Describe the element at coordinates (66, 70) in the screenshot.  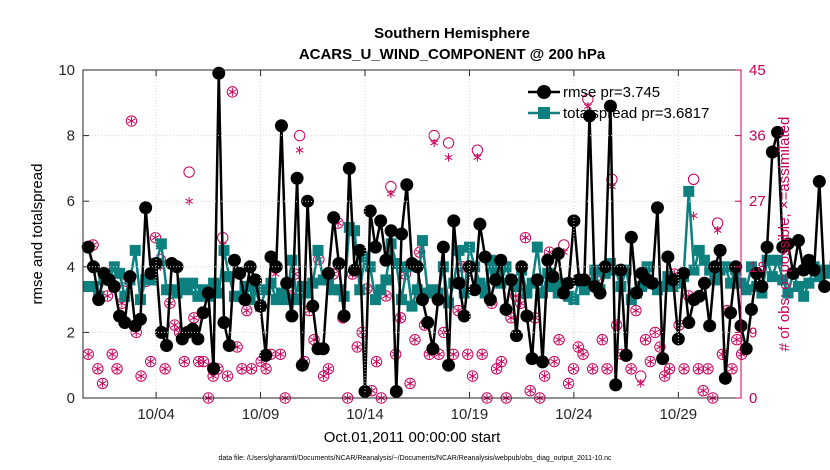
I see `y-left-tick-label: 10` at that location.